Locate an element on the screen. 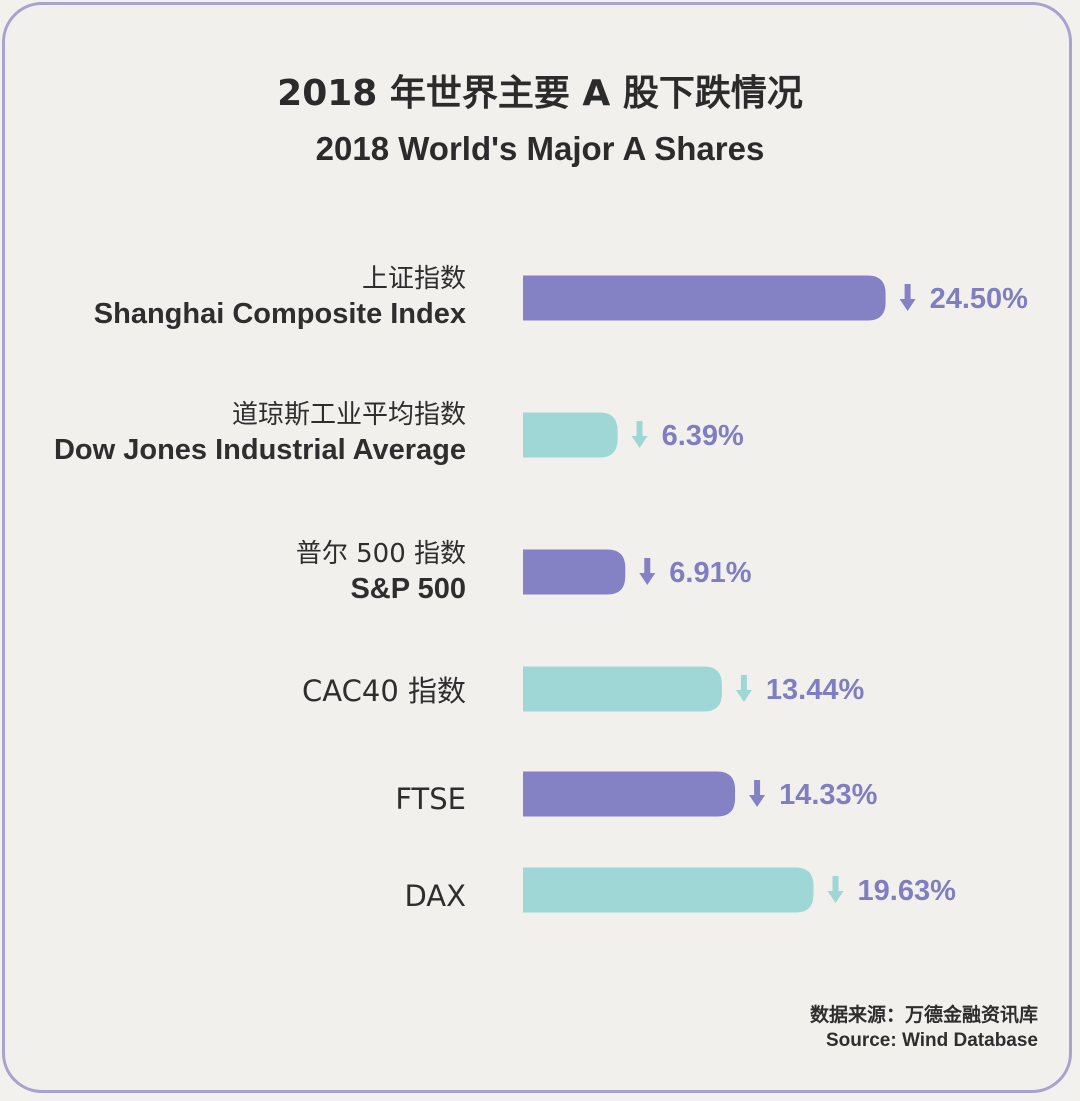 The image size is (1080, 1101). data-label: 19.63% is located at coordinates (907, 891).